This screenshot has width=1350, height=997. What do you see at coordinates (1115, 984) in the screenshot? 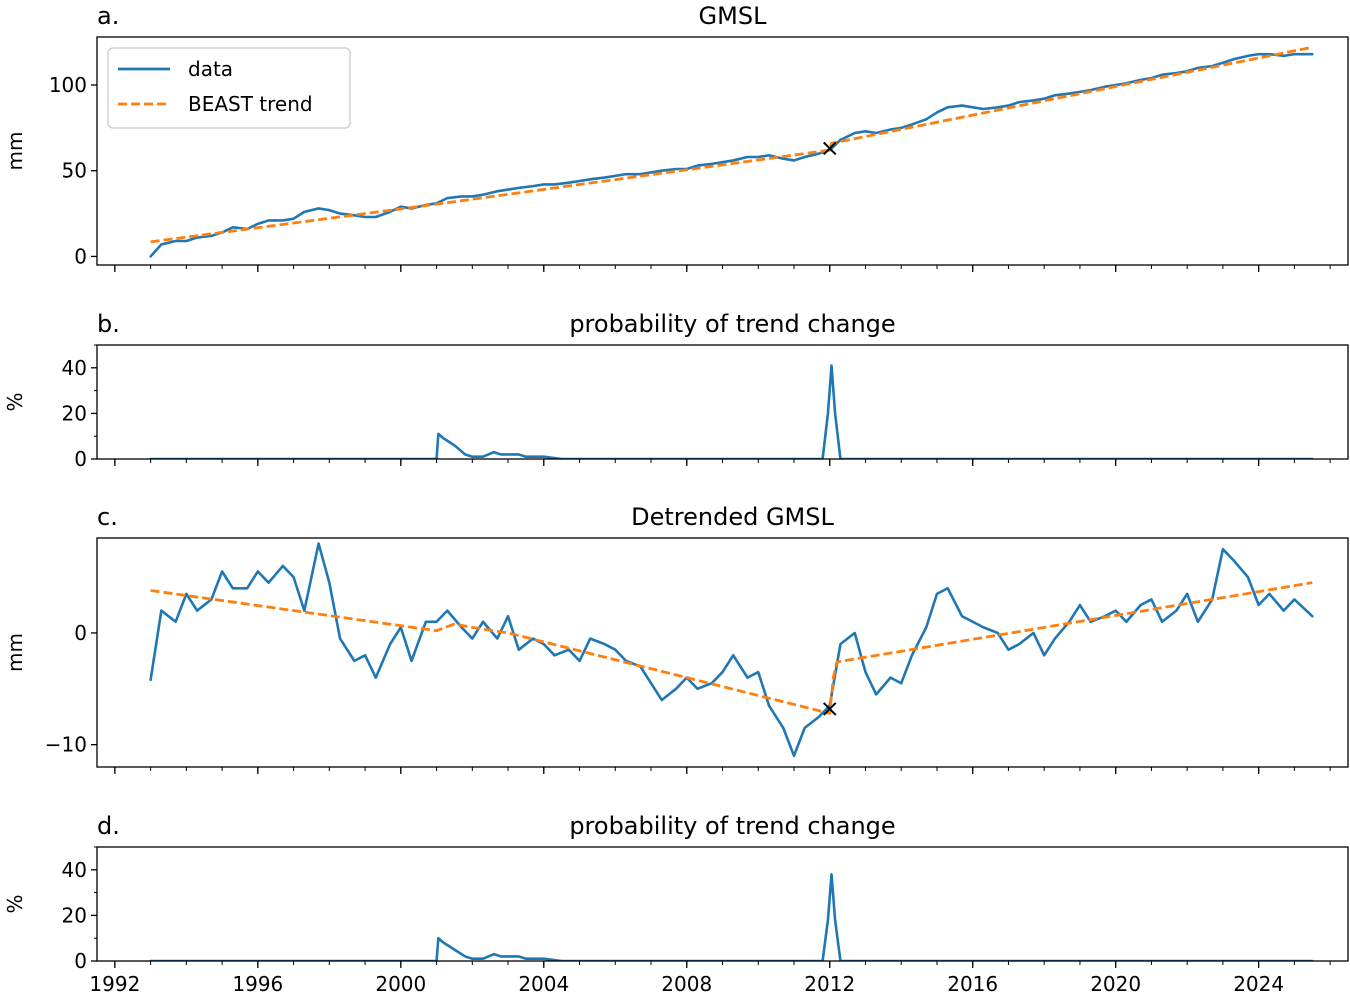
I see `x-tick-label: 2020` at bounding box center [1115, 984].